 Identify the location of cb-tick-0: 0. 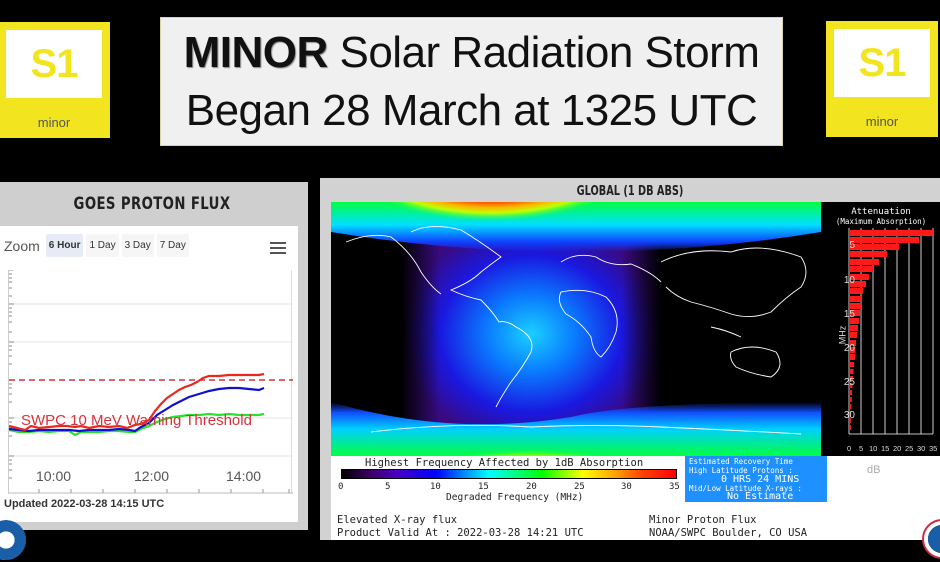
(341, 487).